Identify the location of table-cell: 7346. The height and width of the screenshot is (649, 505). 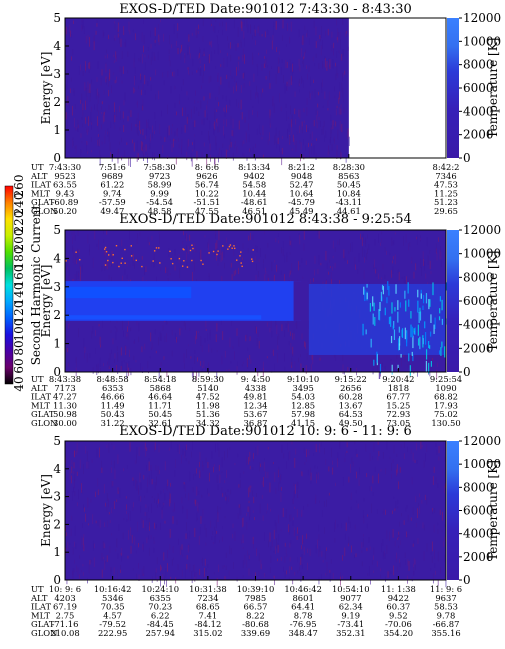
(445, 176).